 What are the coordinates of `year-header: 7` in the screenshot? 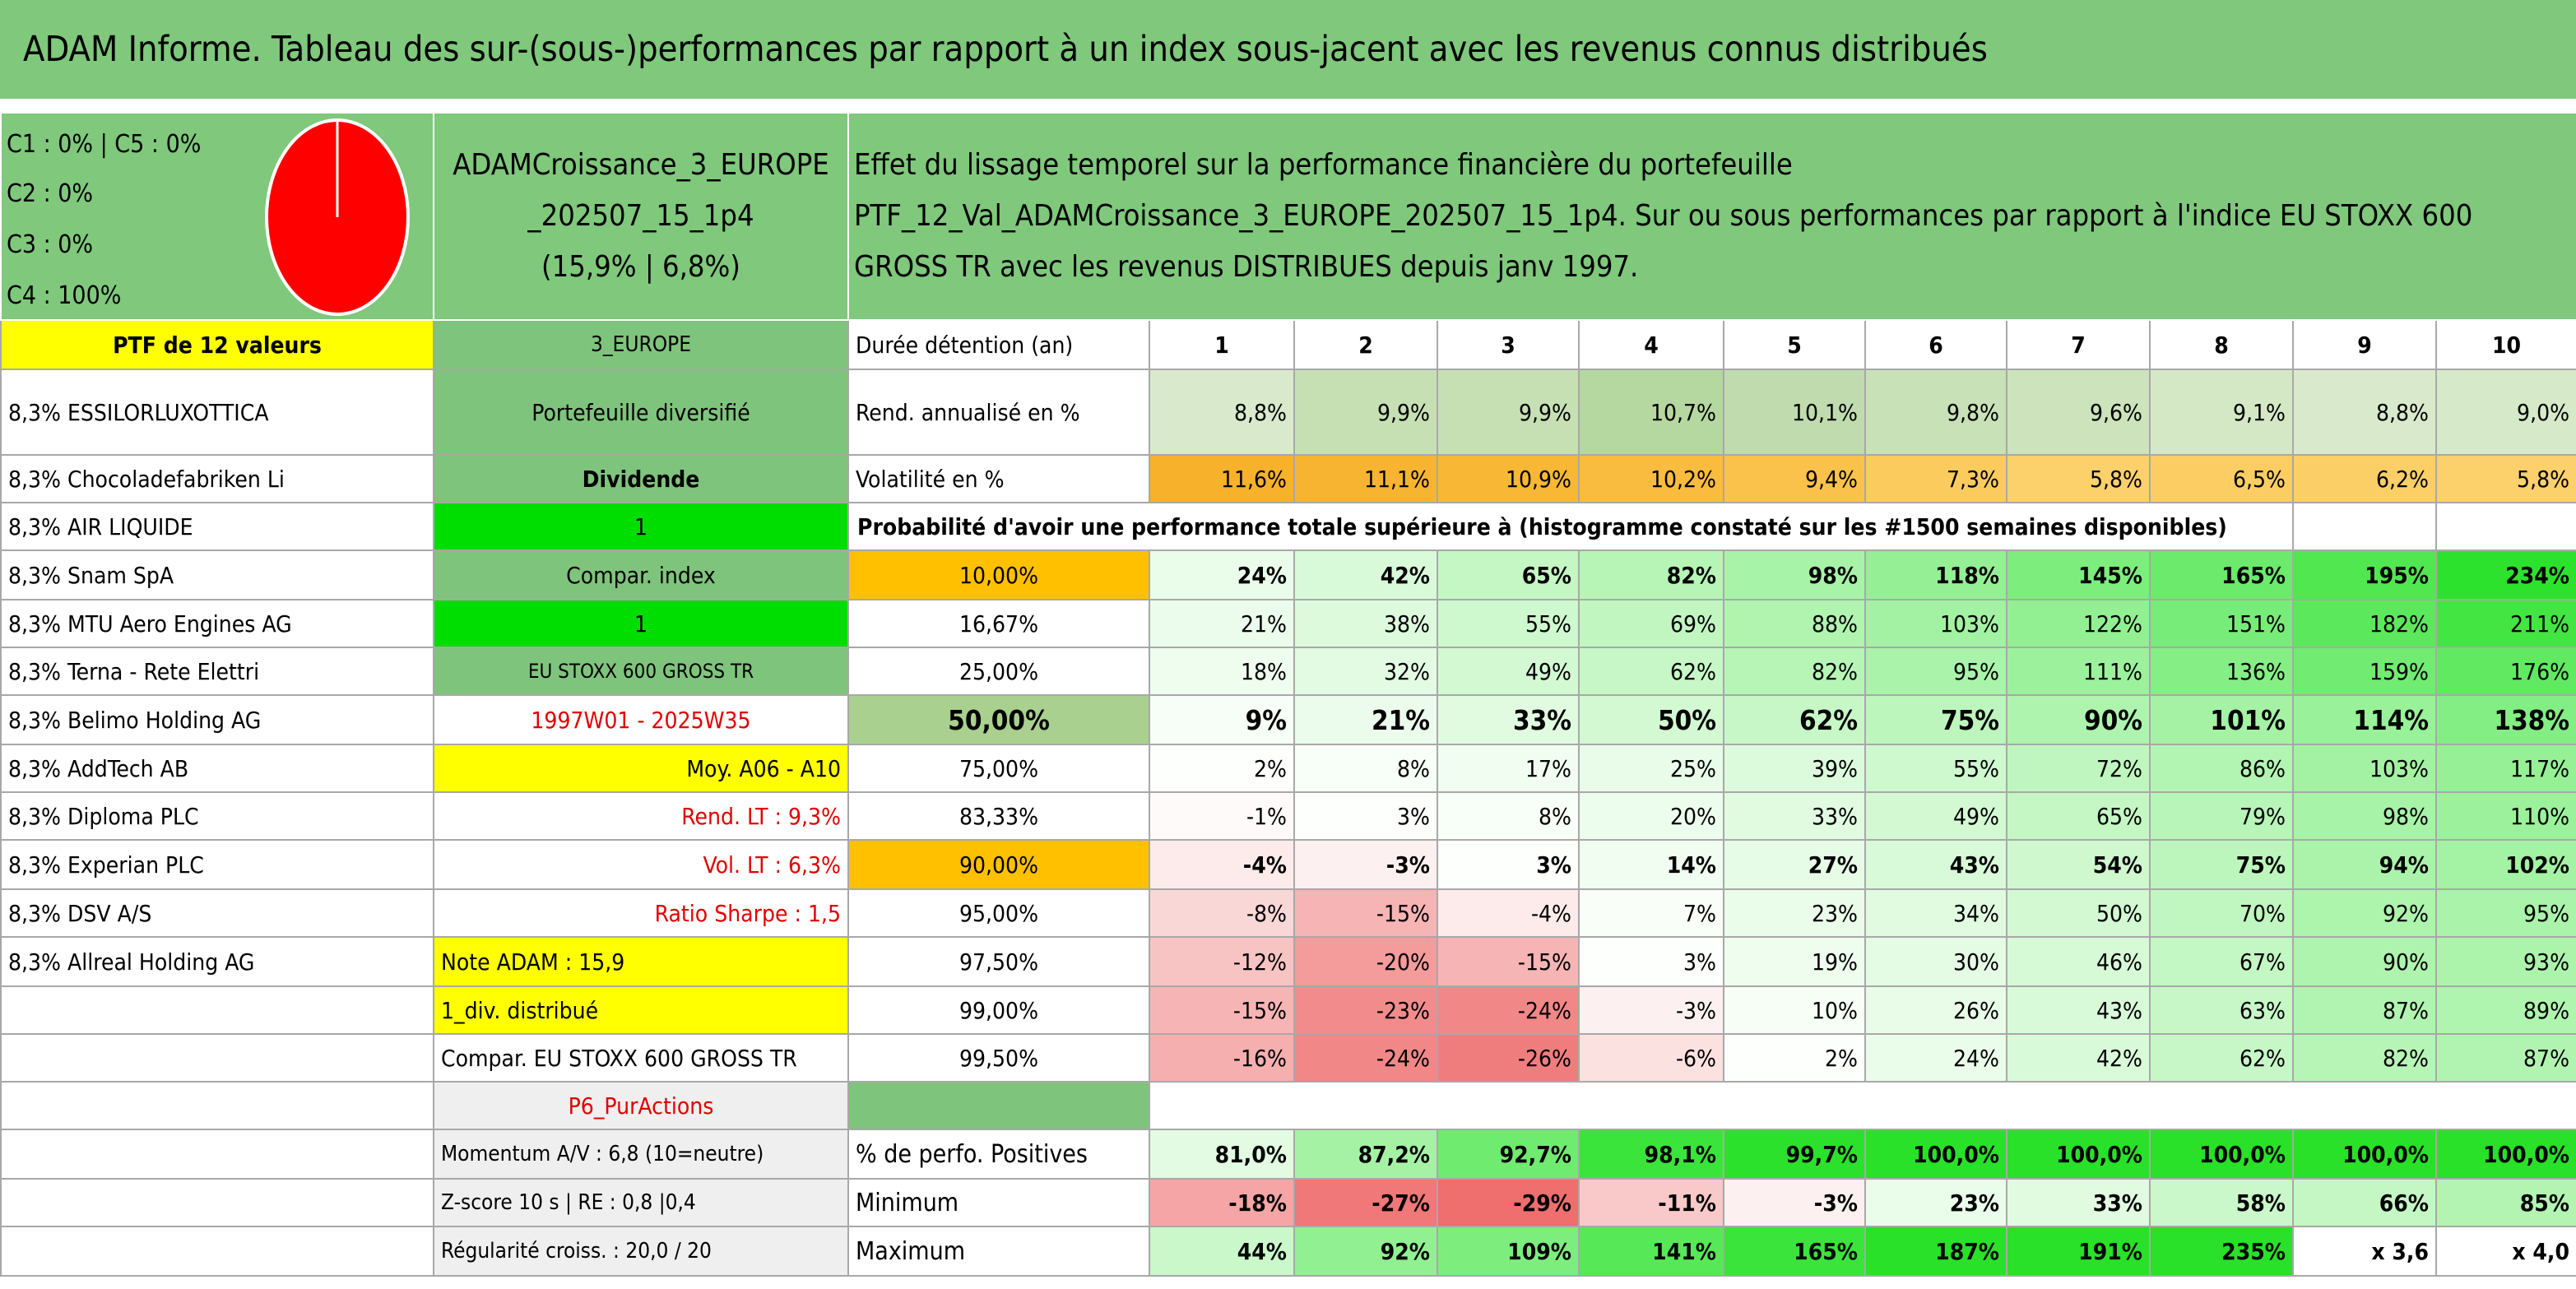 It's located at (2078, 344).